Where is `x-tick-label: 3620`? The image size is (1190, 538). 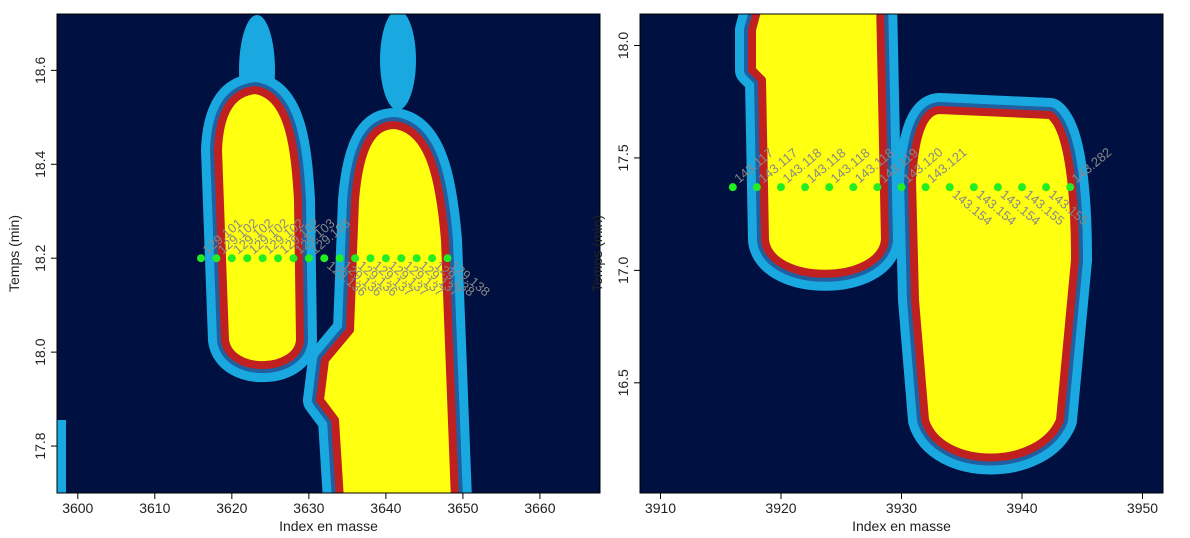
x-tick-label: 3620 is located at coordinates (231, 508).